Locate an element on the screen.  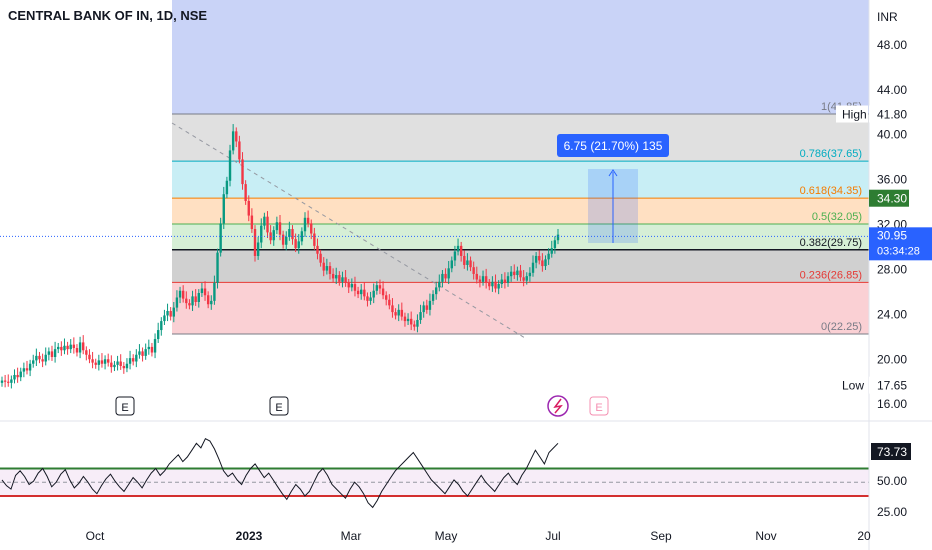
rsi-tick: 50.00 is located at coordinates (892, 481).